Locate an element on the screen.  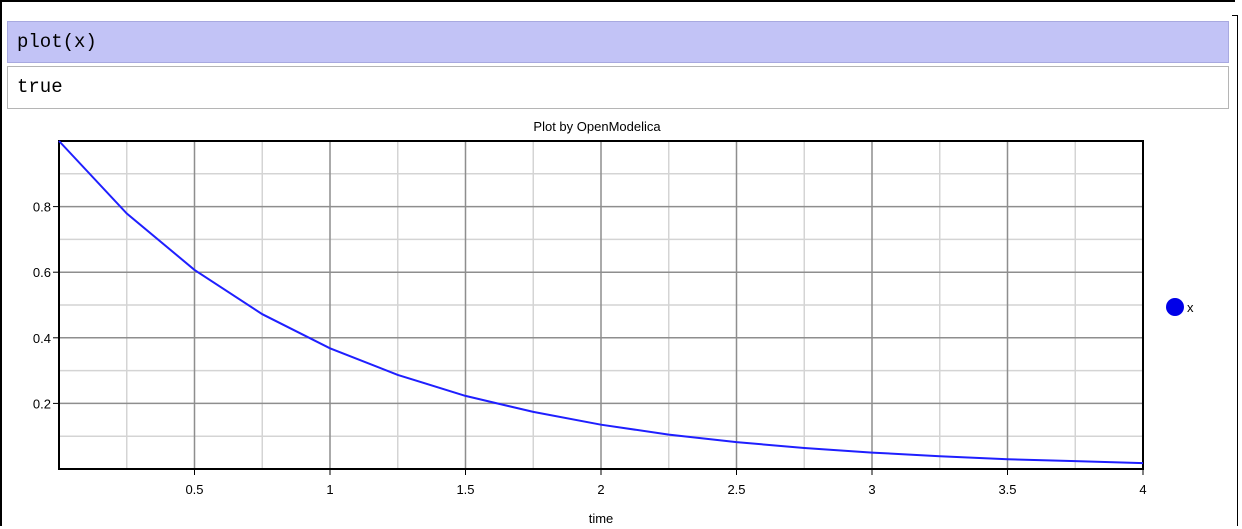
x-tick-label: 1 is located at coordinates (329, 489).